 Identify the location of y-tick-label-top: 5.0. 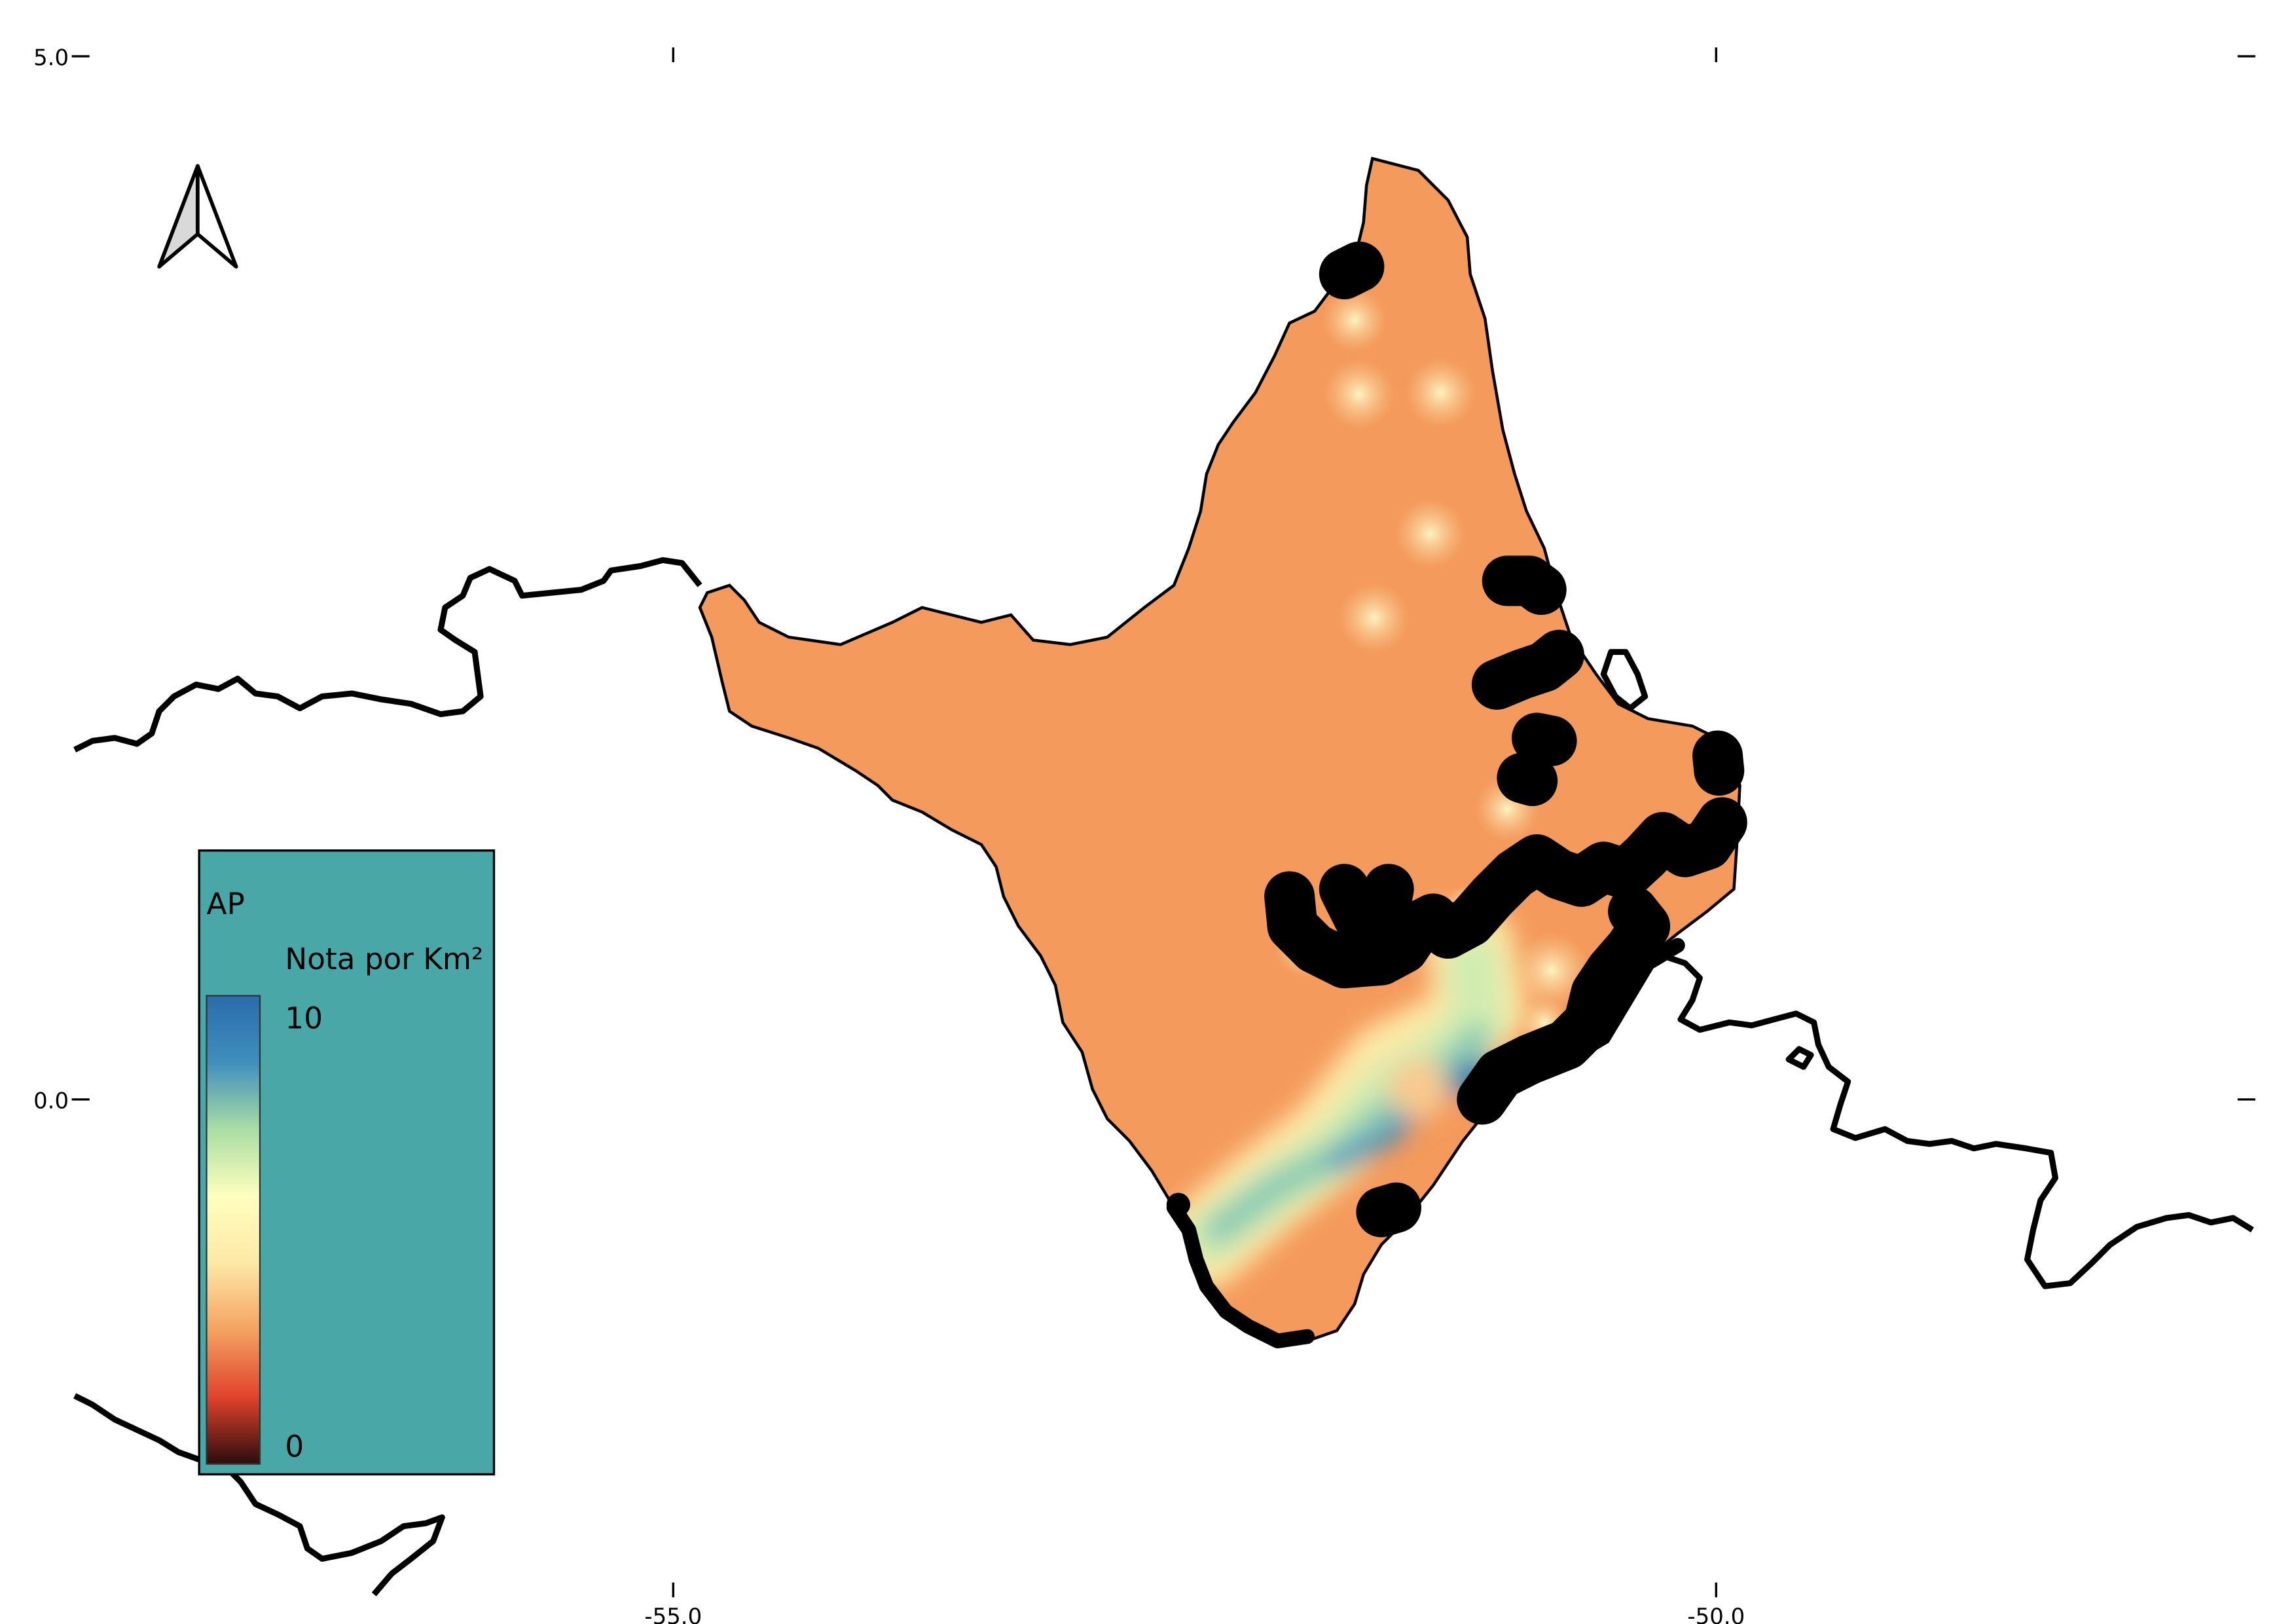
(51, 58).